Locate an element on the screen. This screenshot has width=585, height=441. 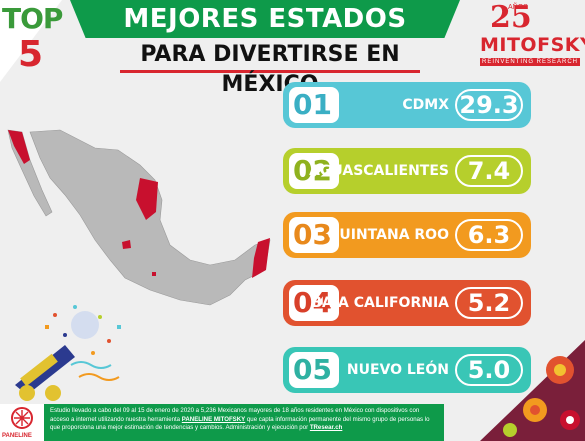
rank-number: 04 is located at coordinates (314, 303).